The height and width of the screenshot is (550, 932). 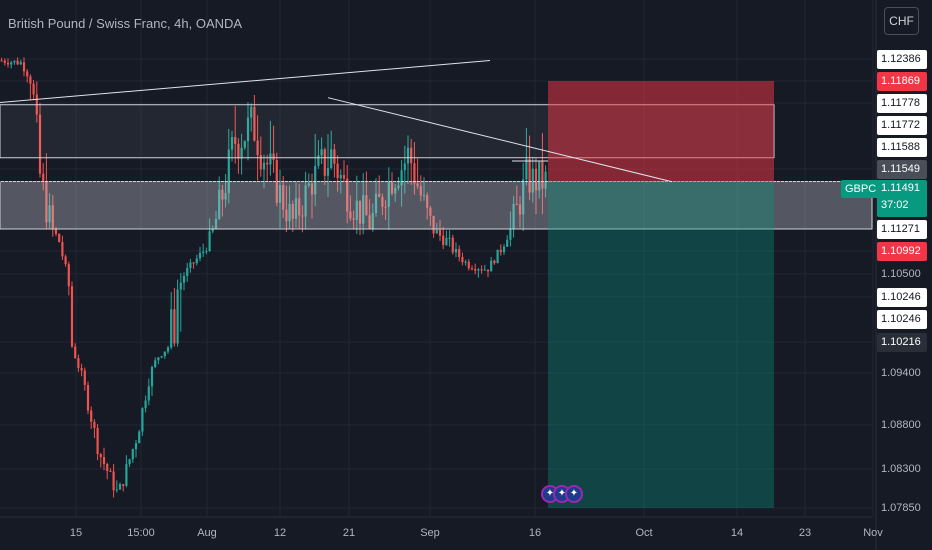 I want to click on price-axis-label: 1.10992, so click(x=902, y=251).